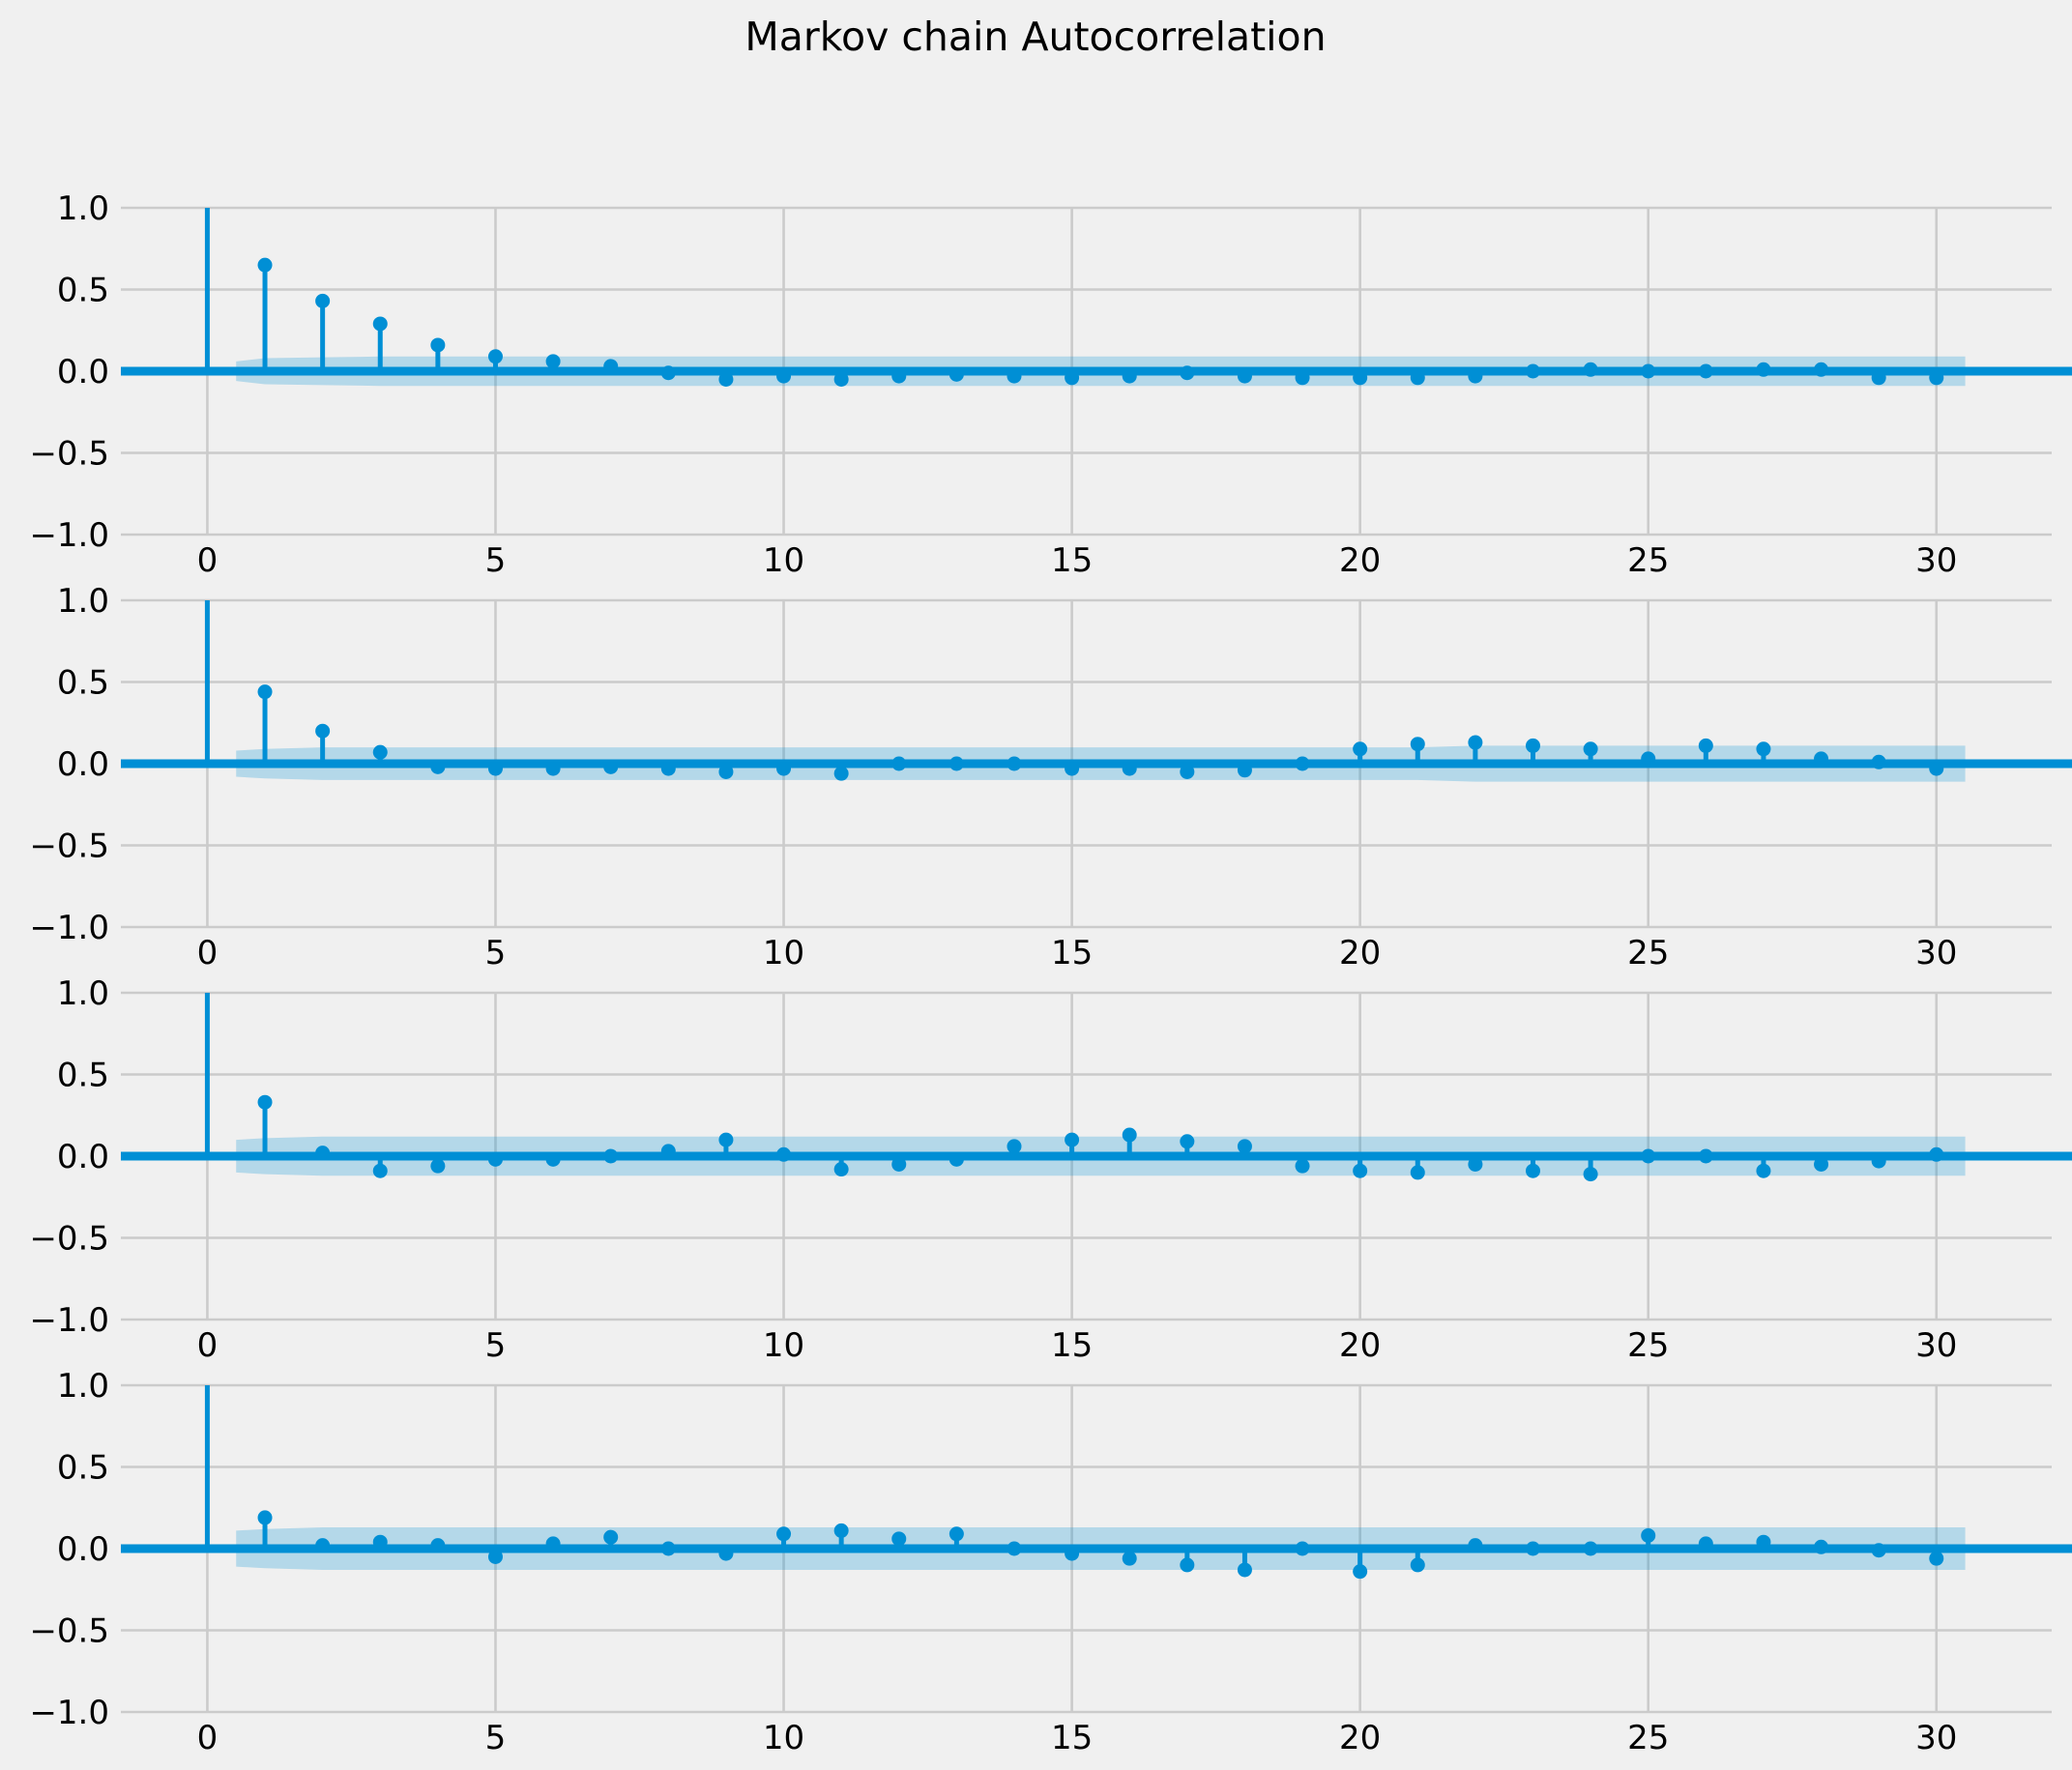 The image size is (2072, 1770). I want to click on figure-title: Markov chain Autocorrelation, so click(1035, 37).